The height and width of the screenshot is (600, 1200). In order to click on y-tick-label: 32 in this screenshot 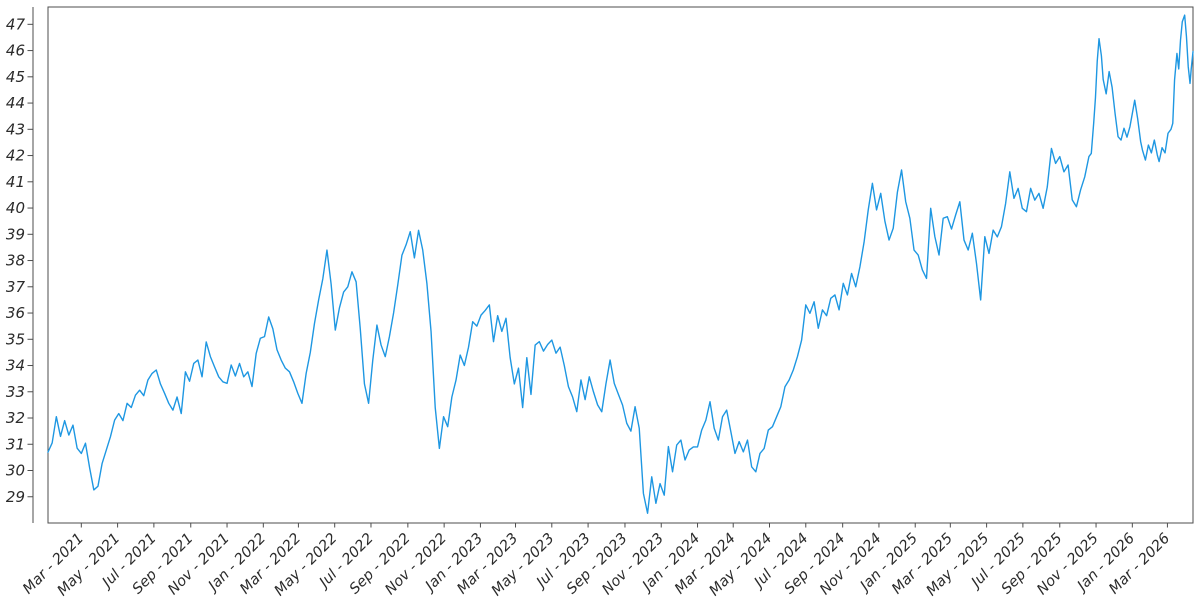, I will do `click(15, 418)`.